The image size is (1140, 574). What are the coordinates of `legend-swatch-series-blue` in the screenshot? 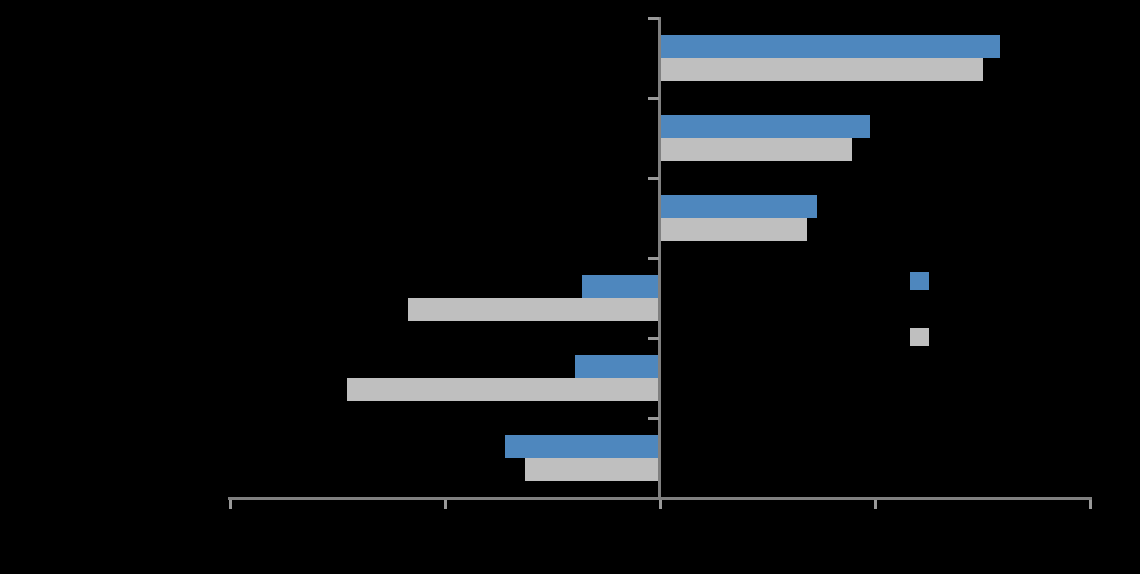 It's located at (919, 281).